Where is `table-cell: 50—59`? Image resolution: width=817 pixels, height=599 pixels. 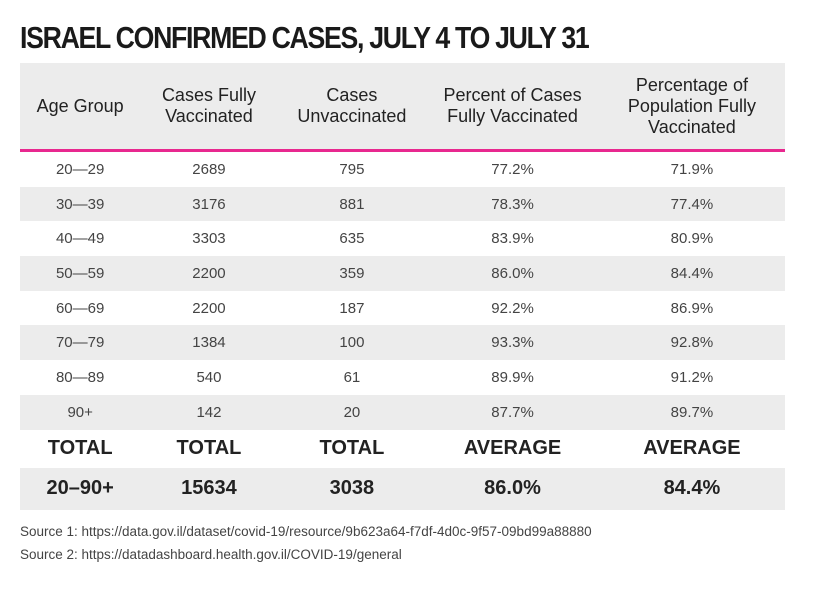 table-cell: 50—59 is located at coordinates (80, 273).